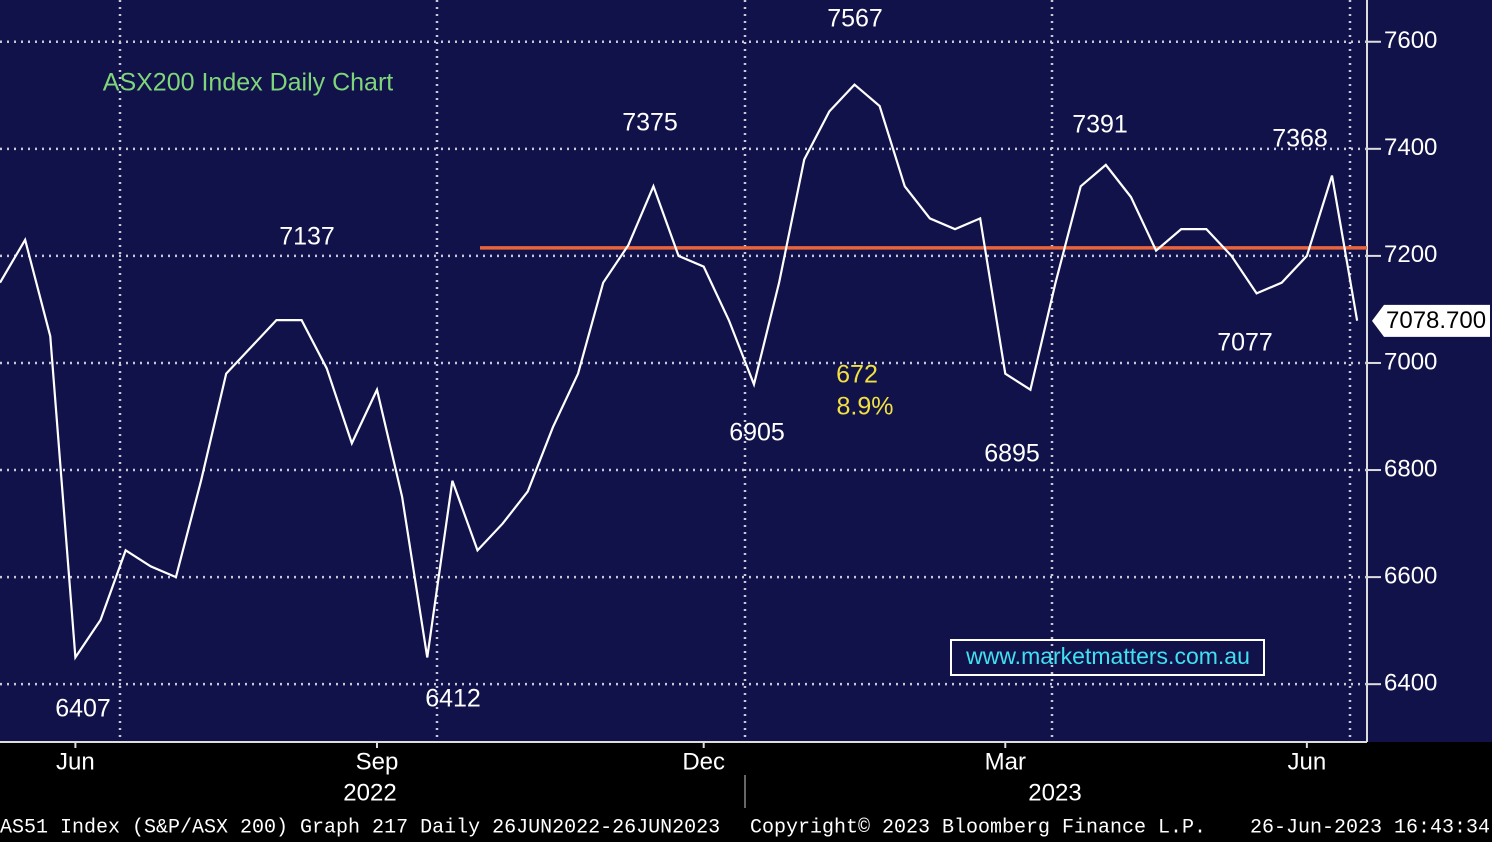 The width and height of the screenshot is (1492, 842). Describe the element at coordinates (865, 407) in the screenshot. I see `annotation: 8.9%` at that location.